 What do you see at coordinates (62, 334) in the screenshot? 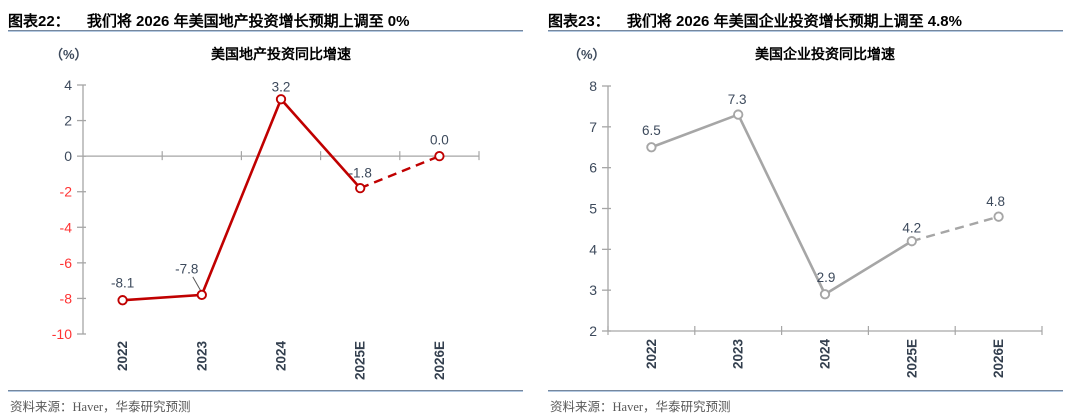
I see `svg-text: -10` at bounding box center [62, 334].